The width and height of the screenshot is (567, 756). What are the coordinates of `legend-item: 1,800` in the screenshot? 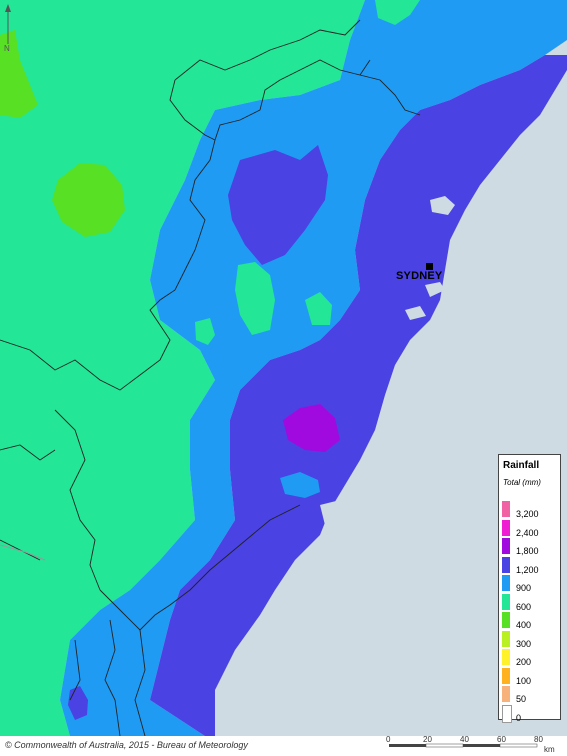 It's located at (531, 546).